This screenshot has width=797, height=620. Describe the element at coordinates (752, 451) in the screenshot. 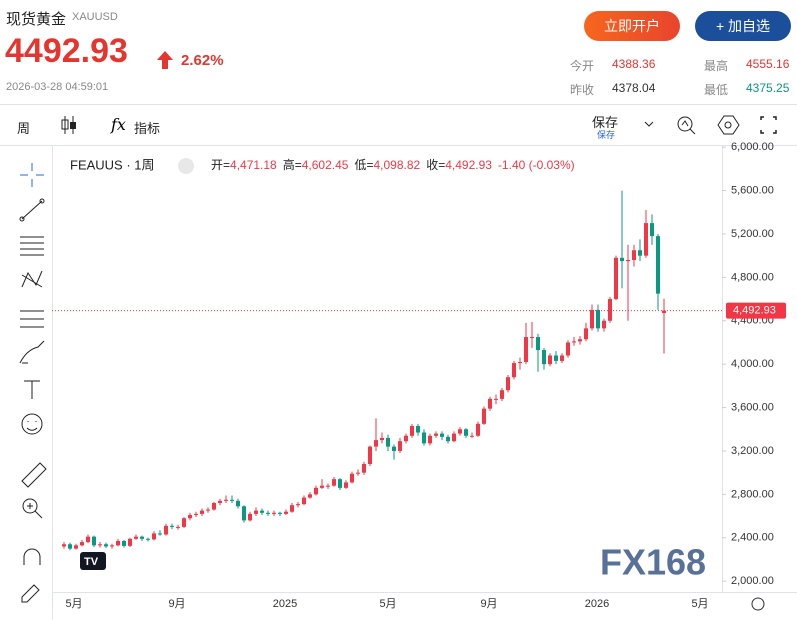

I see `y-tick-label: 3,200.00` at that location.